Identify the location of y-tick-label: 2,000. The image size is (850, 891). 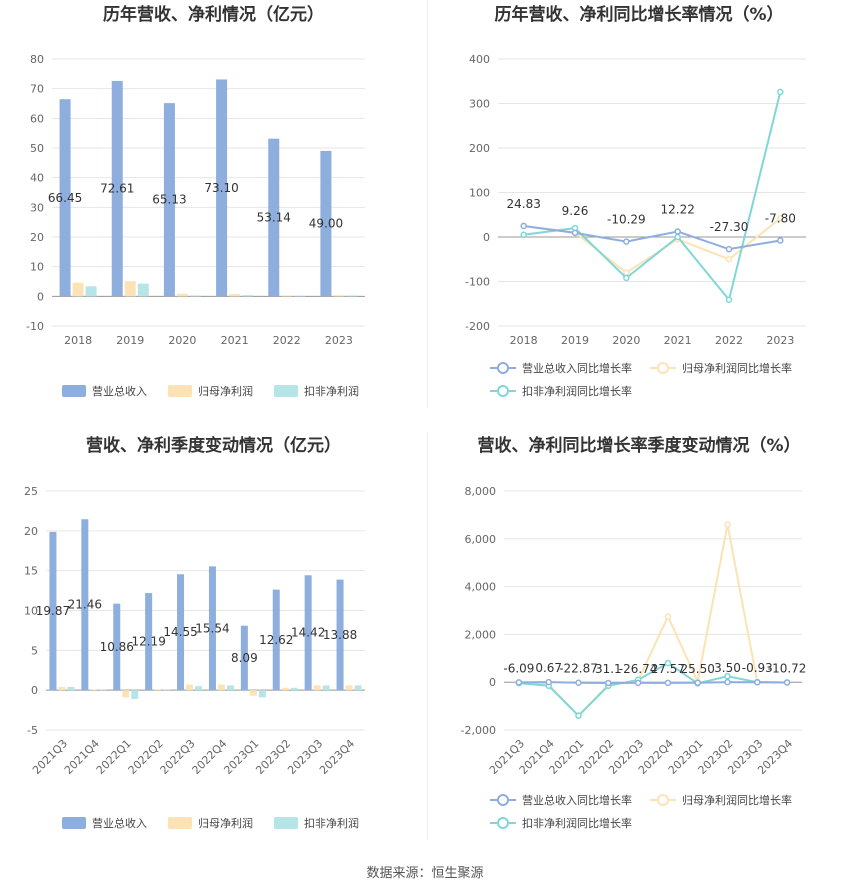
(481, 634).